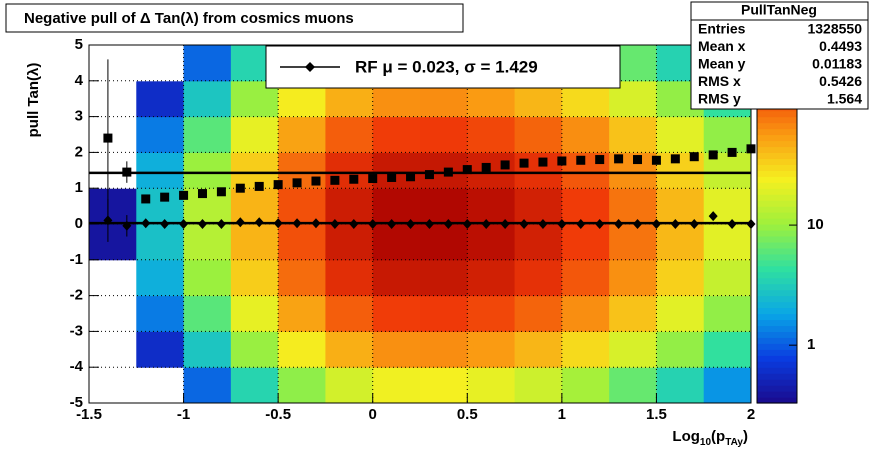 The image size is (886, 449). Describe the element at coordinates (77, 366) in the screenshot. I see `y-tick-label: -4` at that location.